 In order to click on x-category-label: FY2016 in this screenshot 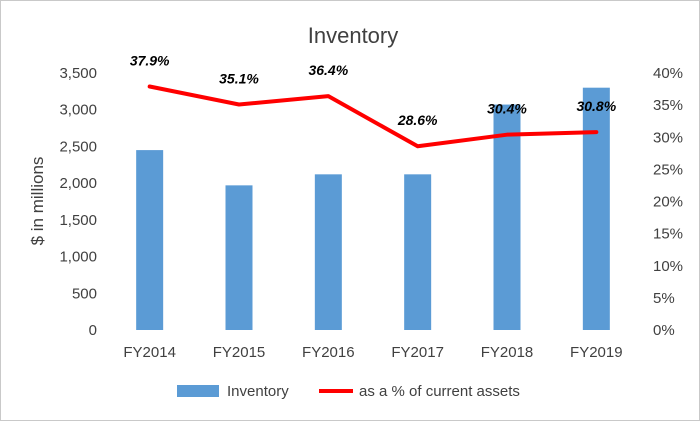, I will do `click(328, 352)`.